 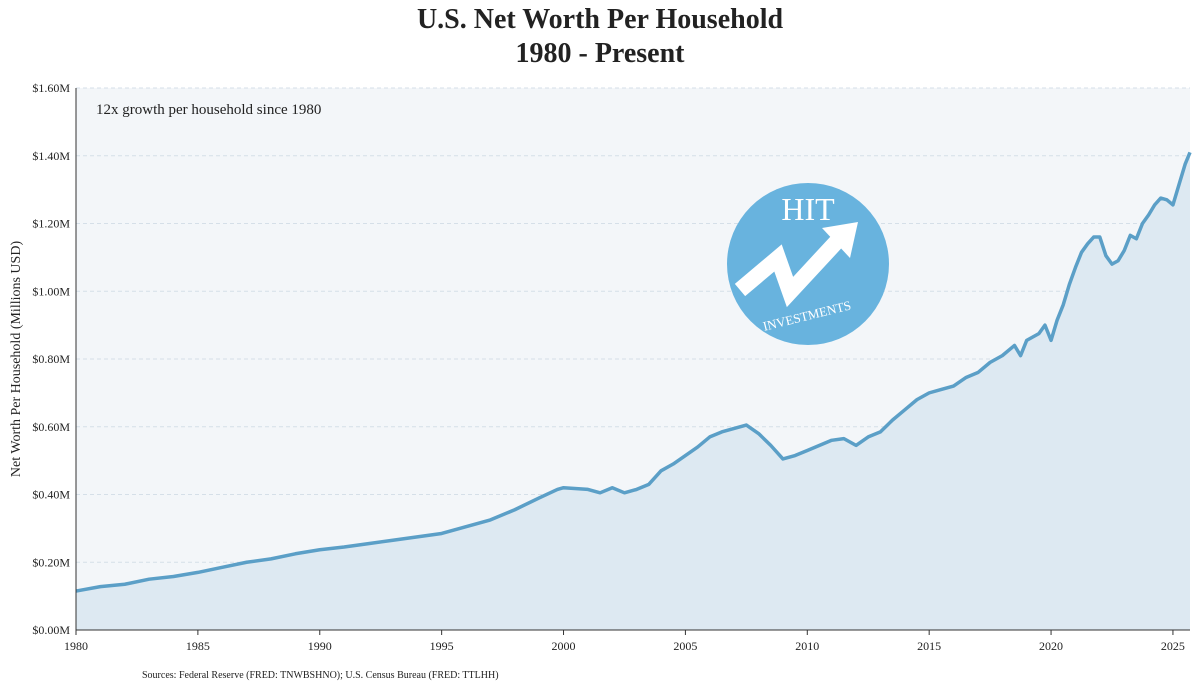 I want to click on logo: HIT INVESTMENTS, so click(x=808, y=264).